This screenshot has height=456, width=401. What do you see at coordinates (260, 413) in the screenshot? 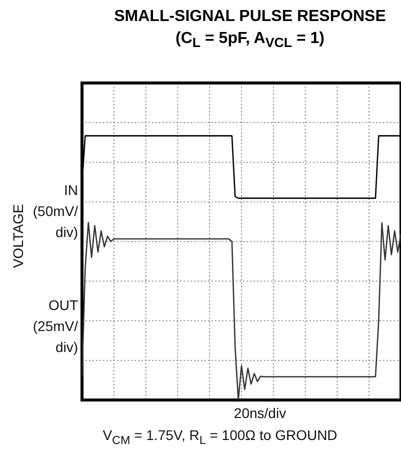
I see `x-axis-title: 20ns/div` at bounding box center [260, 413].